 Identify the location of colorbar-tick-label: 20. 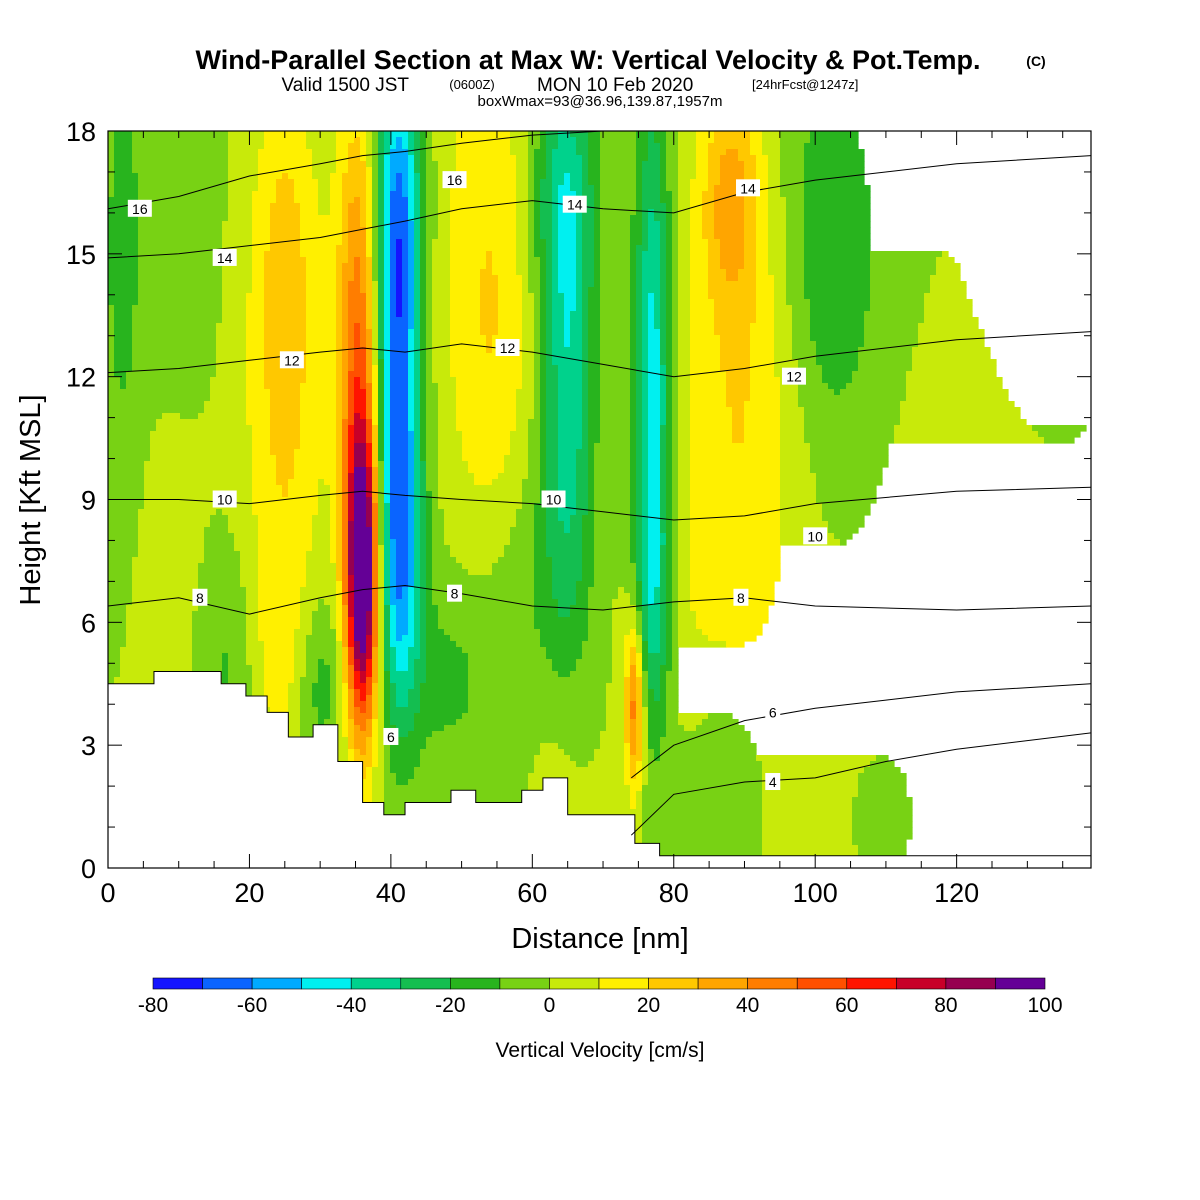
(648, 1005).